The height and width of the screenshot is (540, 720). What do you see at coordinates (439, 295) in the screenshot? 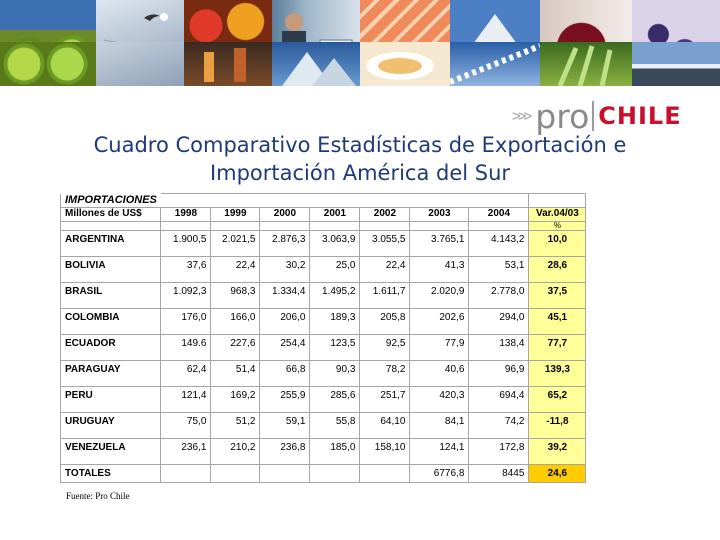
I see `value-cell: 2.020,9` at bounding box center [439, 295].